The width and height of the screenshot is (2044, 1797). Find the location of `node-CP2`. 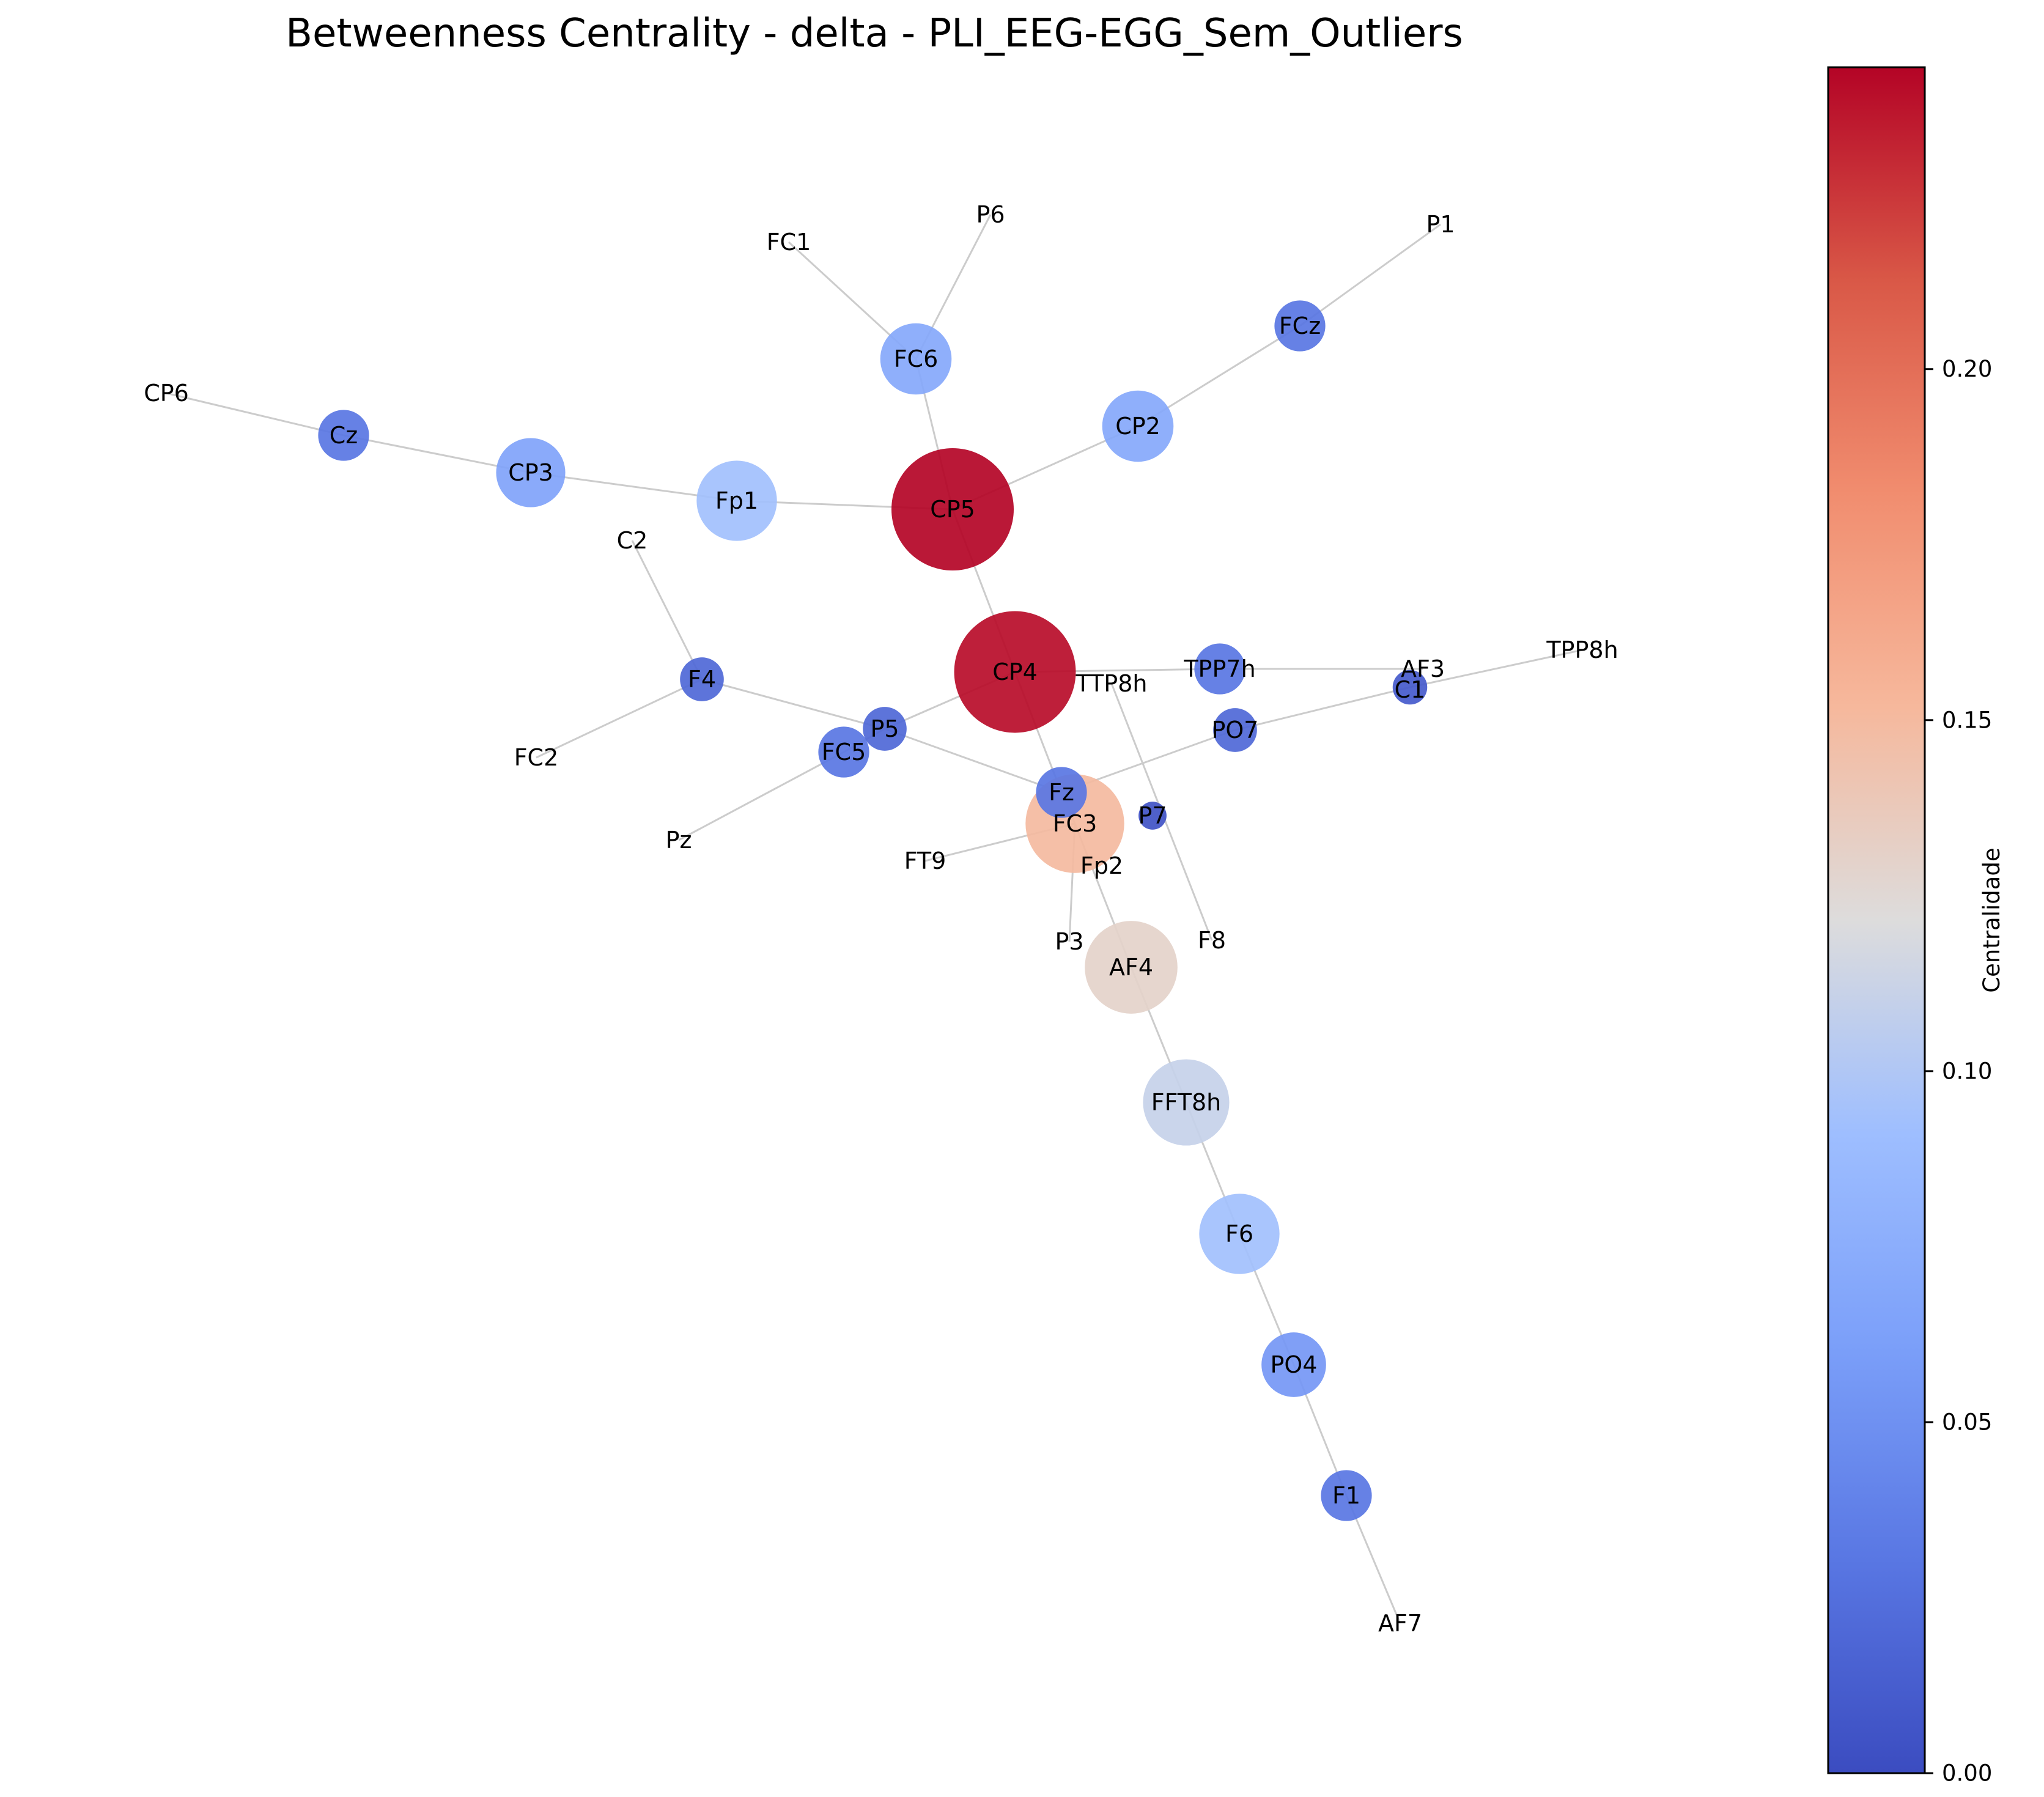

node-CP2 is located at coordinates (1138, 426).